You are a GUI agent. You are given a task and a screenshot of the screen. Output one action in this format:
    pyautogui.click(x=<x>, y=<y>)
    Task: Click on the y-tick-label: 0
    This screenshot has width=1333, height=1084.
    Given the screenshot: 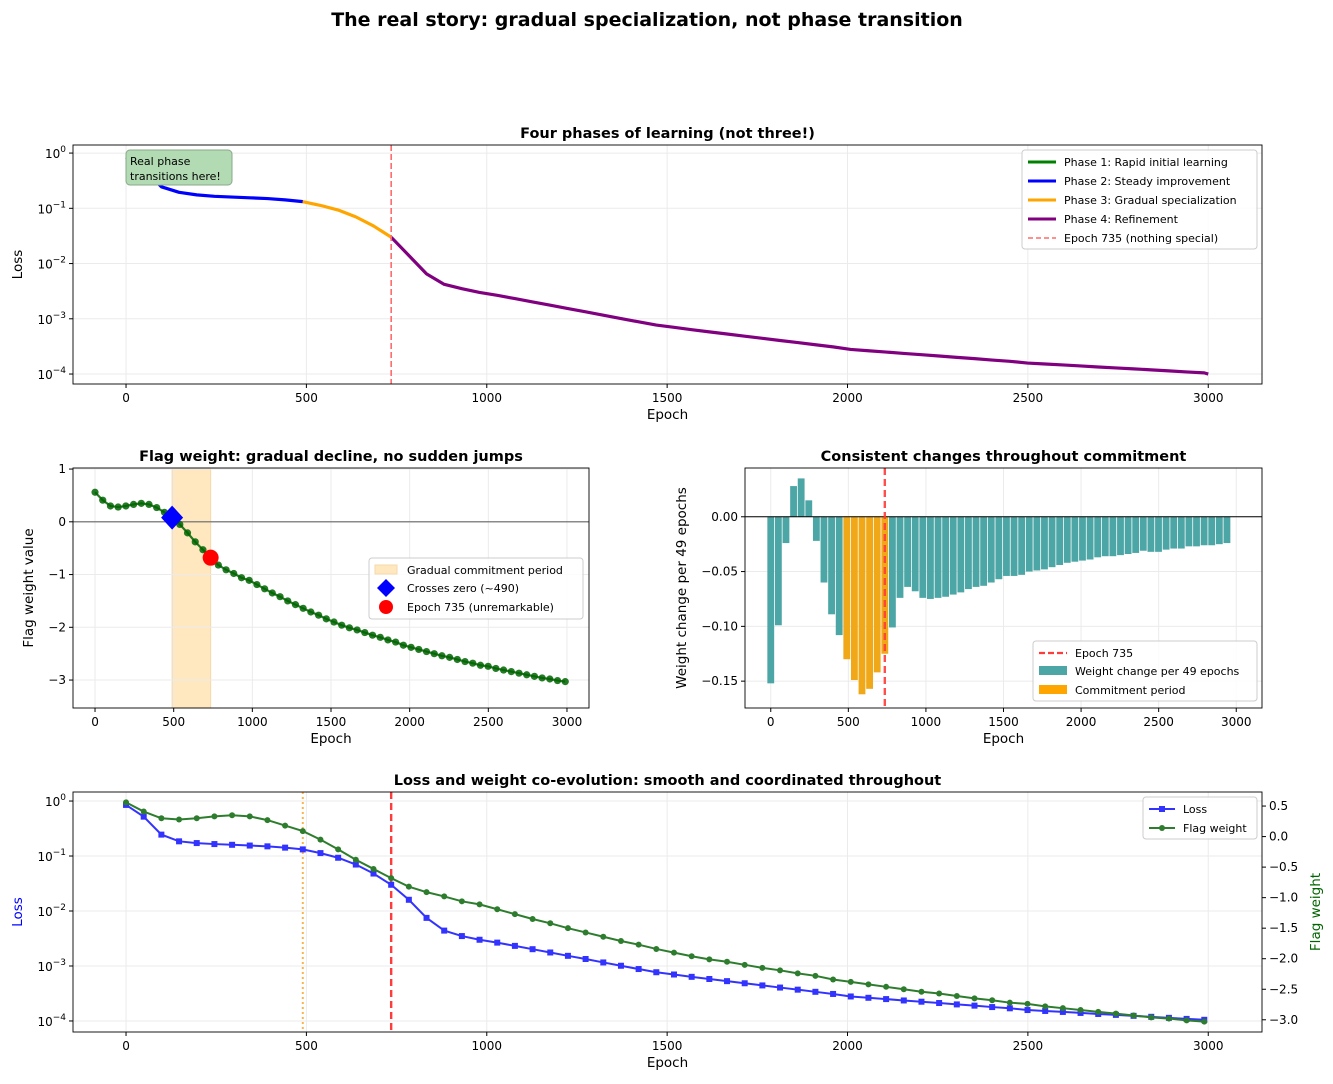 What is the action you would take?
    pyautogui.click(x=62, y=522)
    